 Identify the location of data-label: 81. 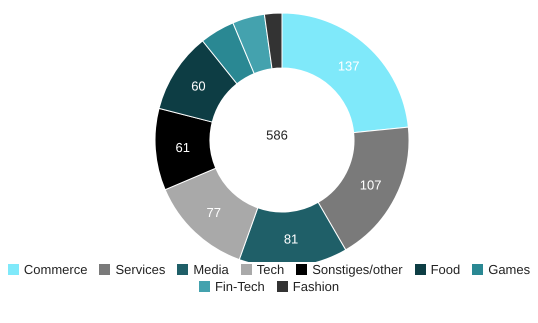
(291, 239).